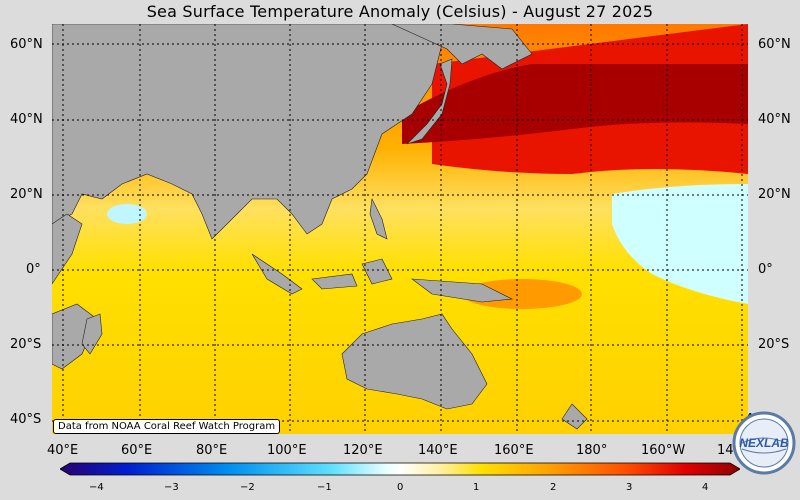  What do you see at coordinates (382, 278) in the screenshot?
I see `indonesia-landmass` at bounding box center [382, 278].